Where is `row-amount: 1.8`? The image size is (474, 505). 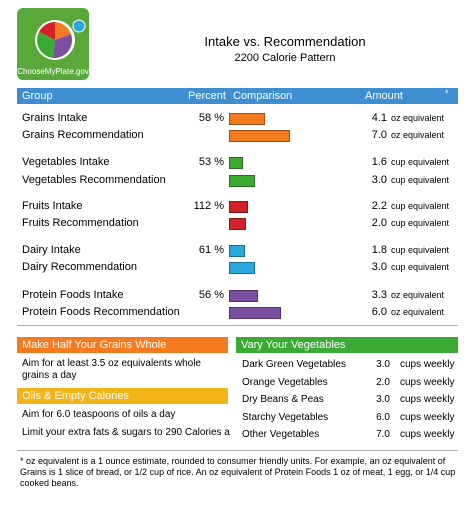 row-amount: 1.8 is located at coordinates (379, 250).